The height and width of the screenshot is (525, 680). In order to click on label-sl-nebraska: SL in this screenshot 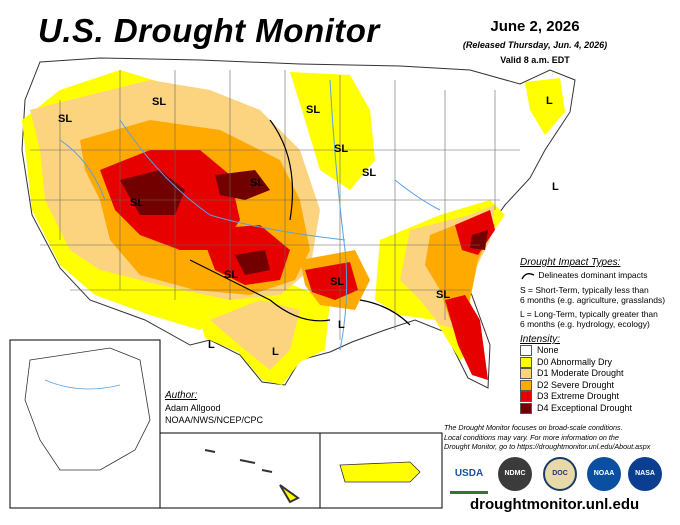, I will do `click(257, 183)`.